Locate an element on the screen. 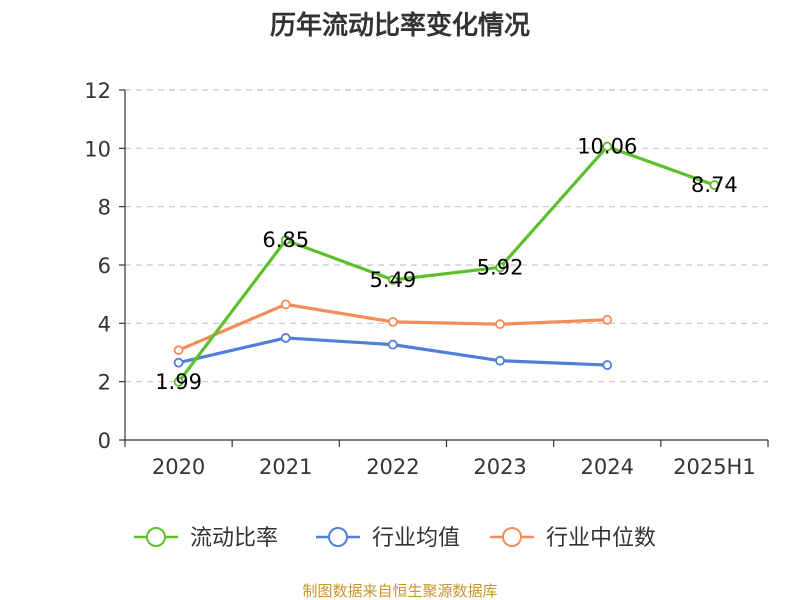 This screenshot has width=800, height=600. data-label: 5.49 is located at coordinates (393, 280).